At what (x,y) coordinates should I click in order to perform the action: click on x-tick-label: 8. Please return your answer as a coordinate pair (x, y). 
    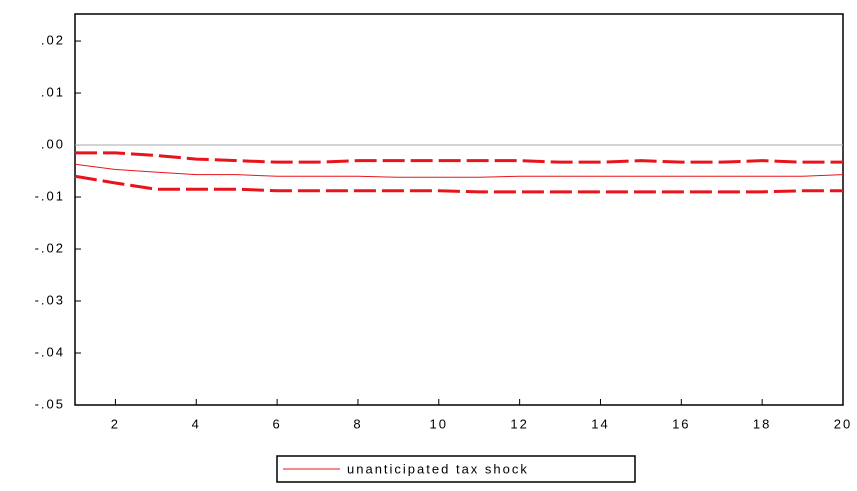
    Looking at the image, I should click on (357, 423).